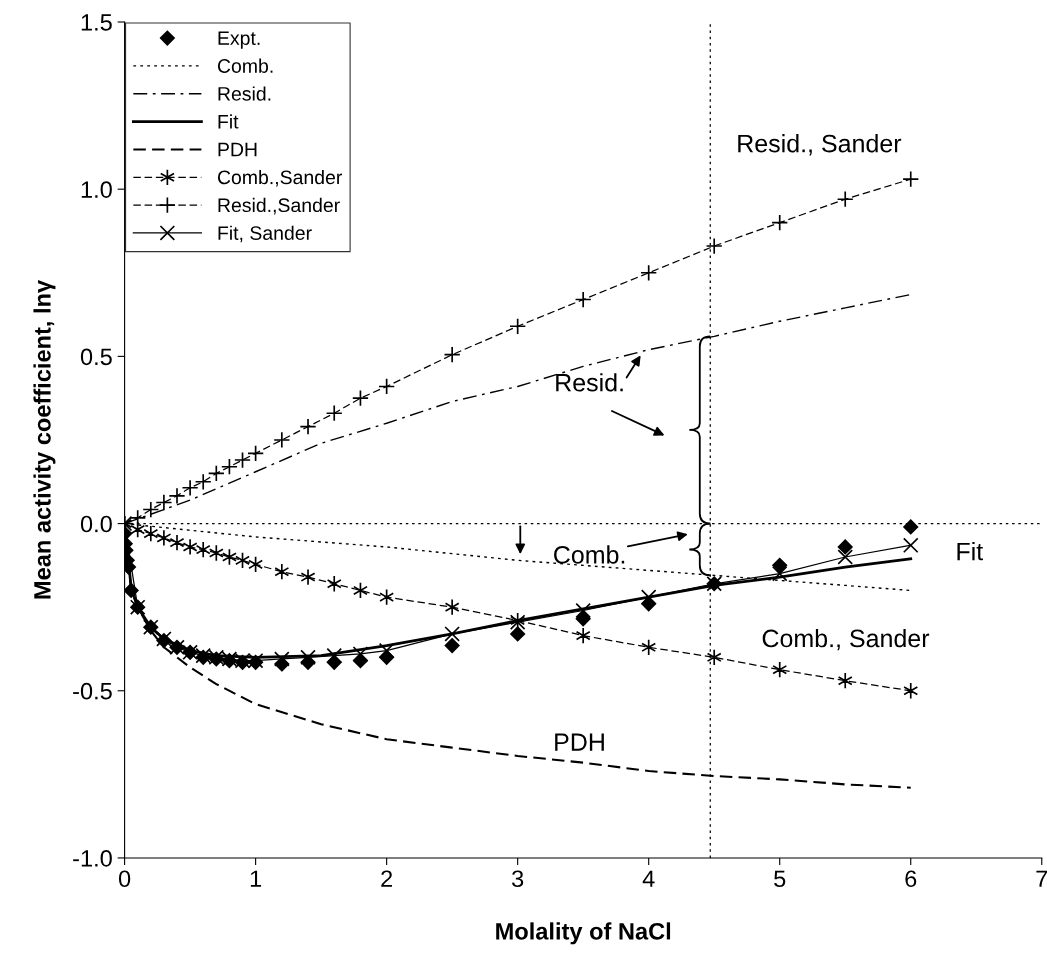 The height and width of the screenshot is (969, 1047). Describe the element at coordinates (518, 879) in the screenshot. I see `x-tick-label: 3` at that location.